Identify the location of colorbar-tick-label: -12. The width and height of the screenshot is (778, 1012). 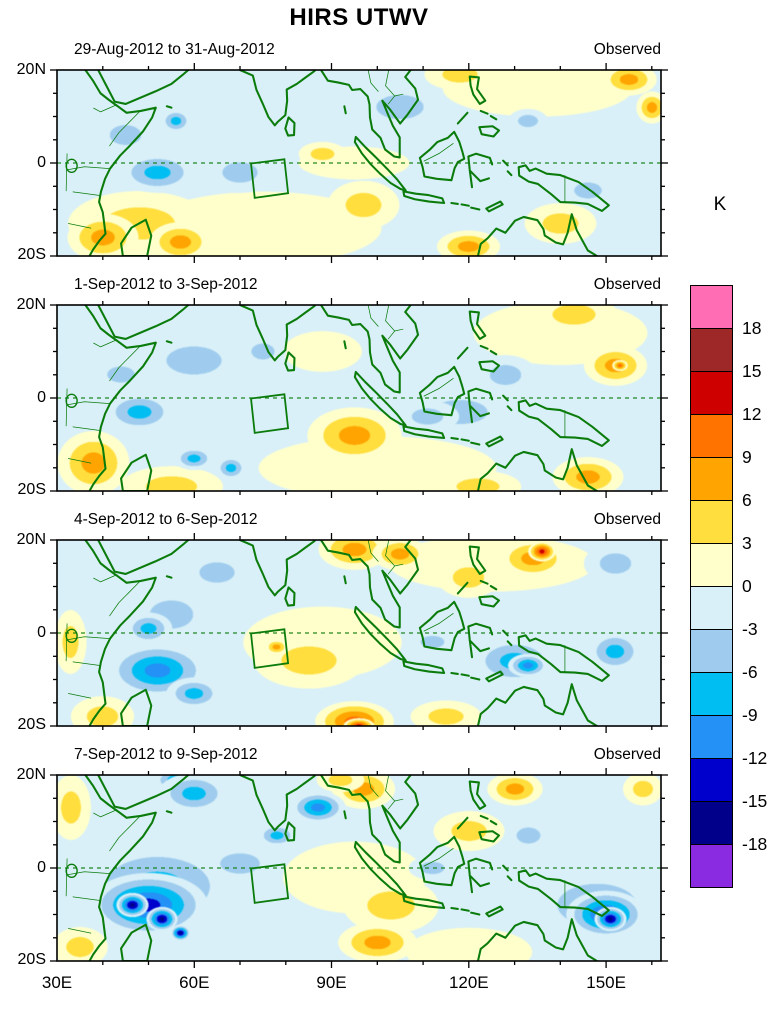
(755, 758).